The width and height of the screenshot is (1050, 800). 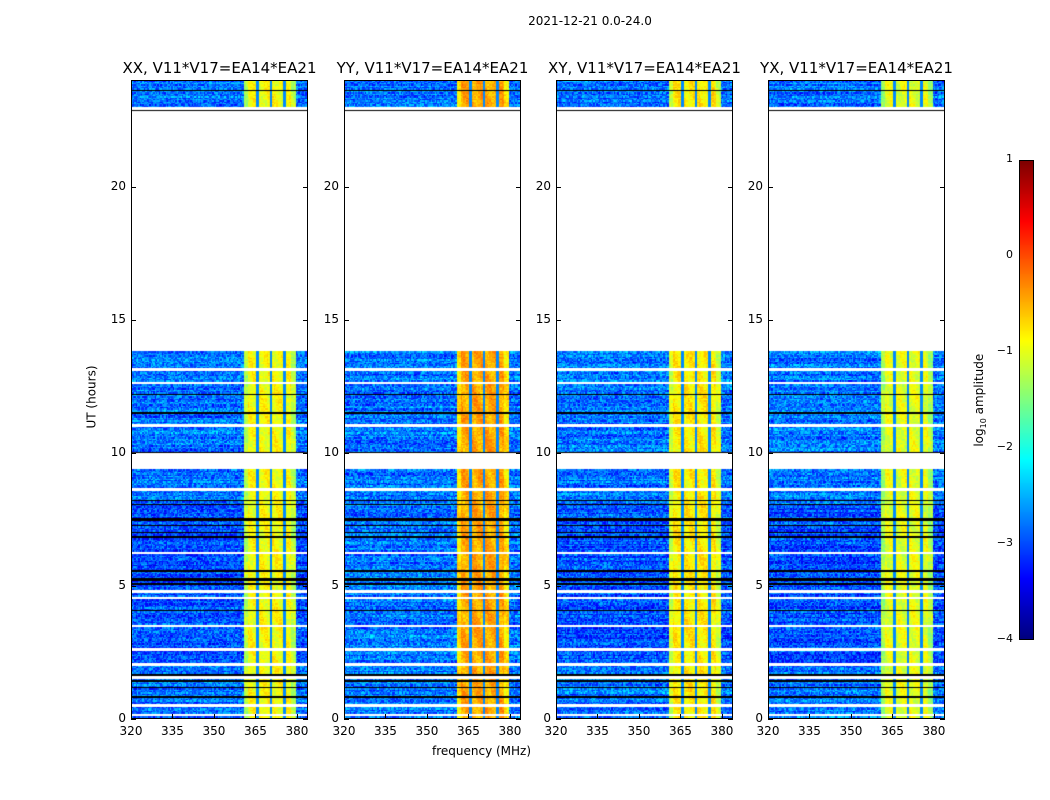 What do you see at coordinates (1004, 638) in the screenshot?
I see `colorbar-tick-label: −4` at bounding box center [1004, 638].